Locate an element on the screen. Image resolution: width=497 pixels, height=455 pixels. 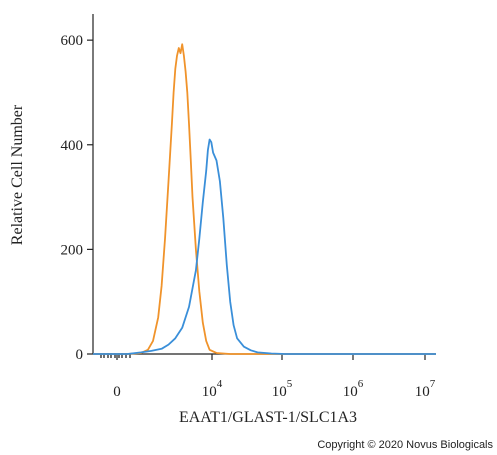
y-tick-label: 200 is located at coordinates (72, 250).